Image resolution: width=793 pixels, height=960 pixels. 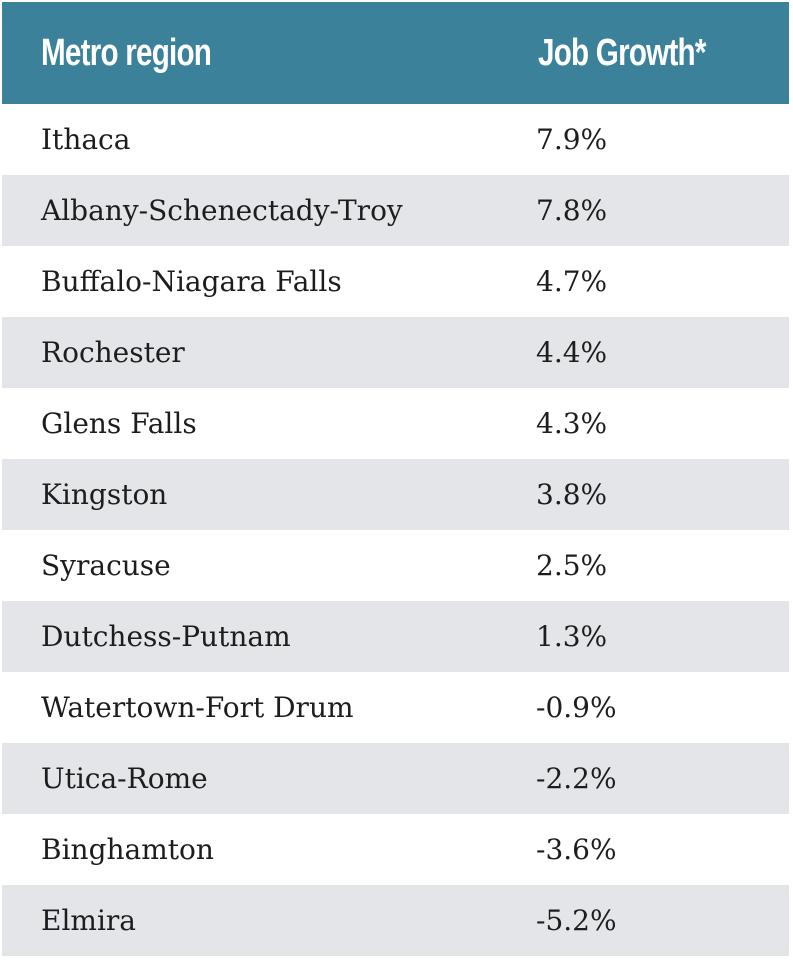 What do you see at coordinates (576, 778) in the screenshot?
I see `job-growth-cell: -2.2%` at bounding box center [576, 778].